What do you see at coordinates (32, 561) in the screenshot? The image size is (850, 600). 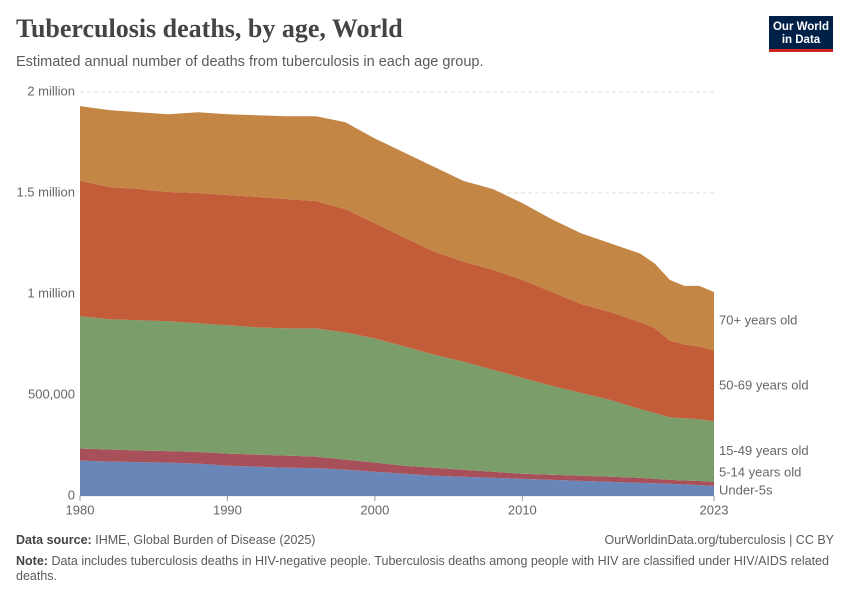 I see `note-label: Note:` at bounding box center [32, 561].